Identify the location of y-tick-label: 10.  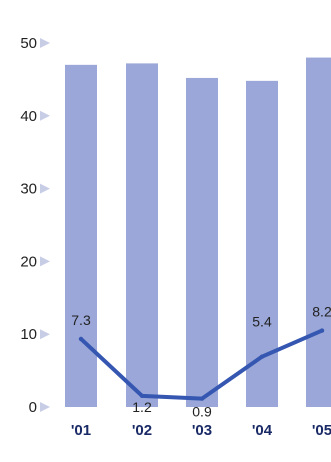
(28, 334).